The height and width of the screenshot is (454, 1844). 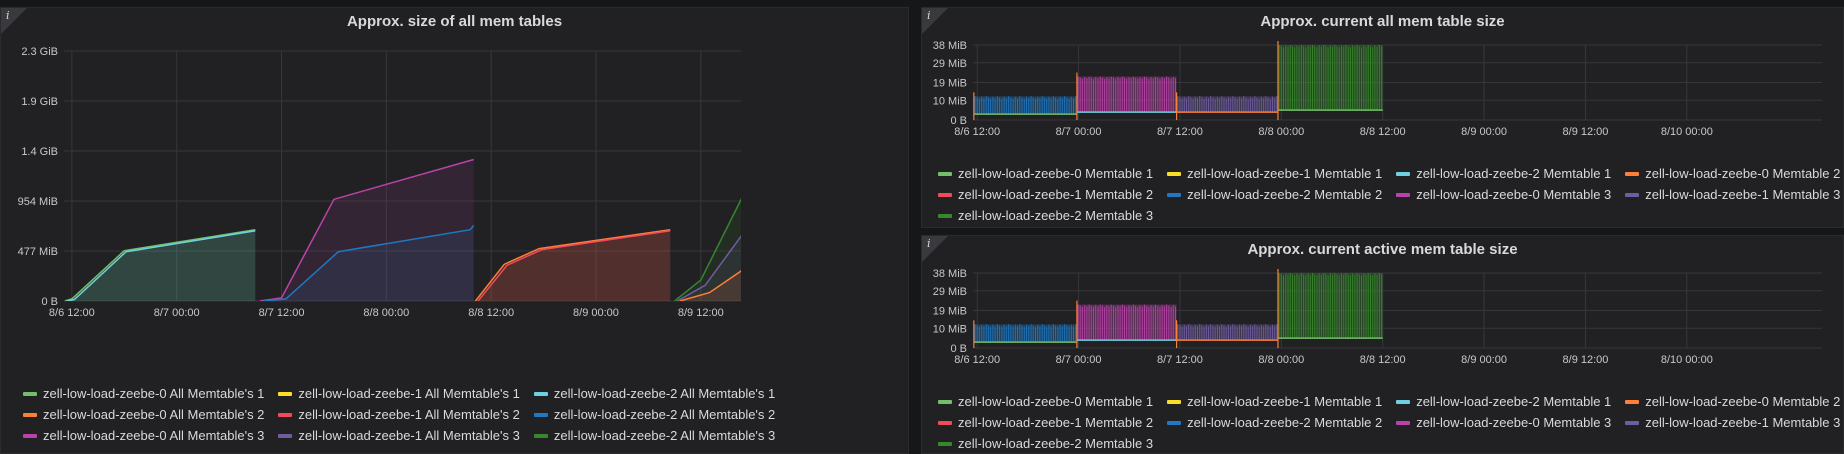 What do you see at coordinates (39, 152) in the screenshot?
I see `y-tick-label: 1.4 GiB` at bounding box center [39, 152].